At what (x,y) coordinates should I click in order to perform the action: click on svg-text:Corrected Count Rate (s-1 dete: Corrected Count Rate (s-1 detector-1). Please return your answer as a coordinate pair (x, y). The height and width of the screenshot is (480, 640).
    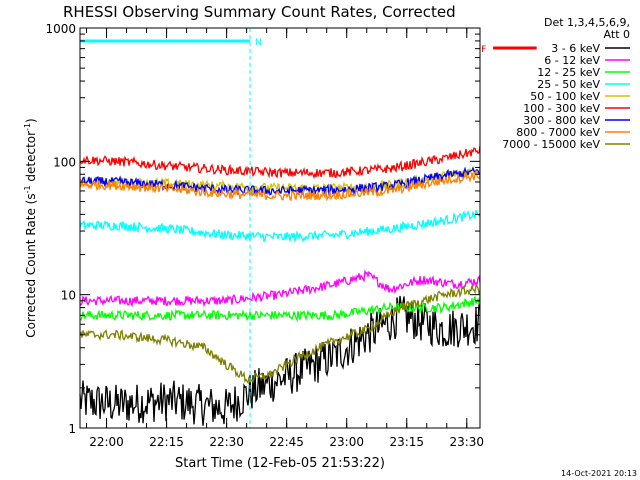
    Looking at the image, I should click on (30, 227).